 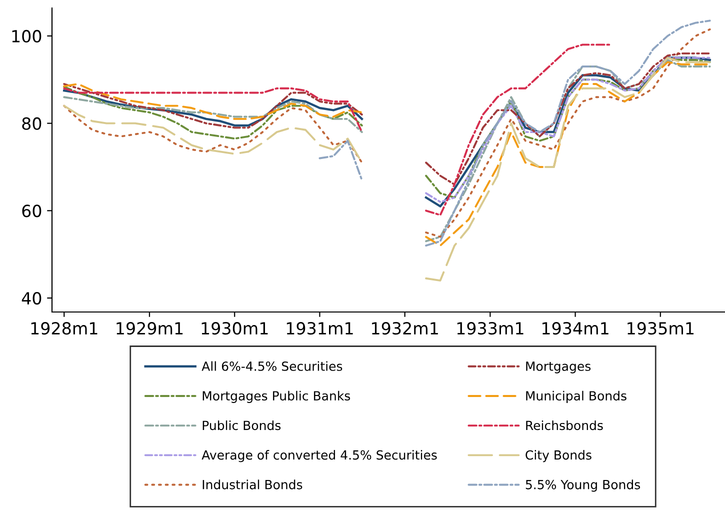 I want to click on y-tick-label: 80, so click(x=32, y=123).